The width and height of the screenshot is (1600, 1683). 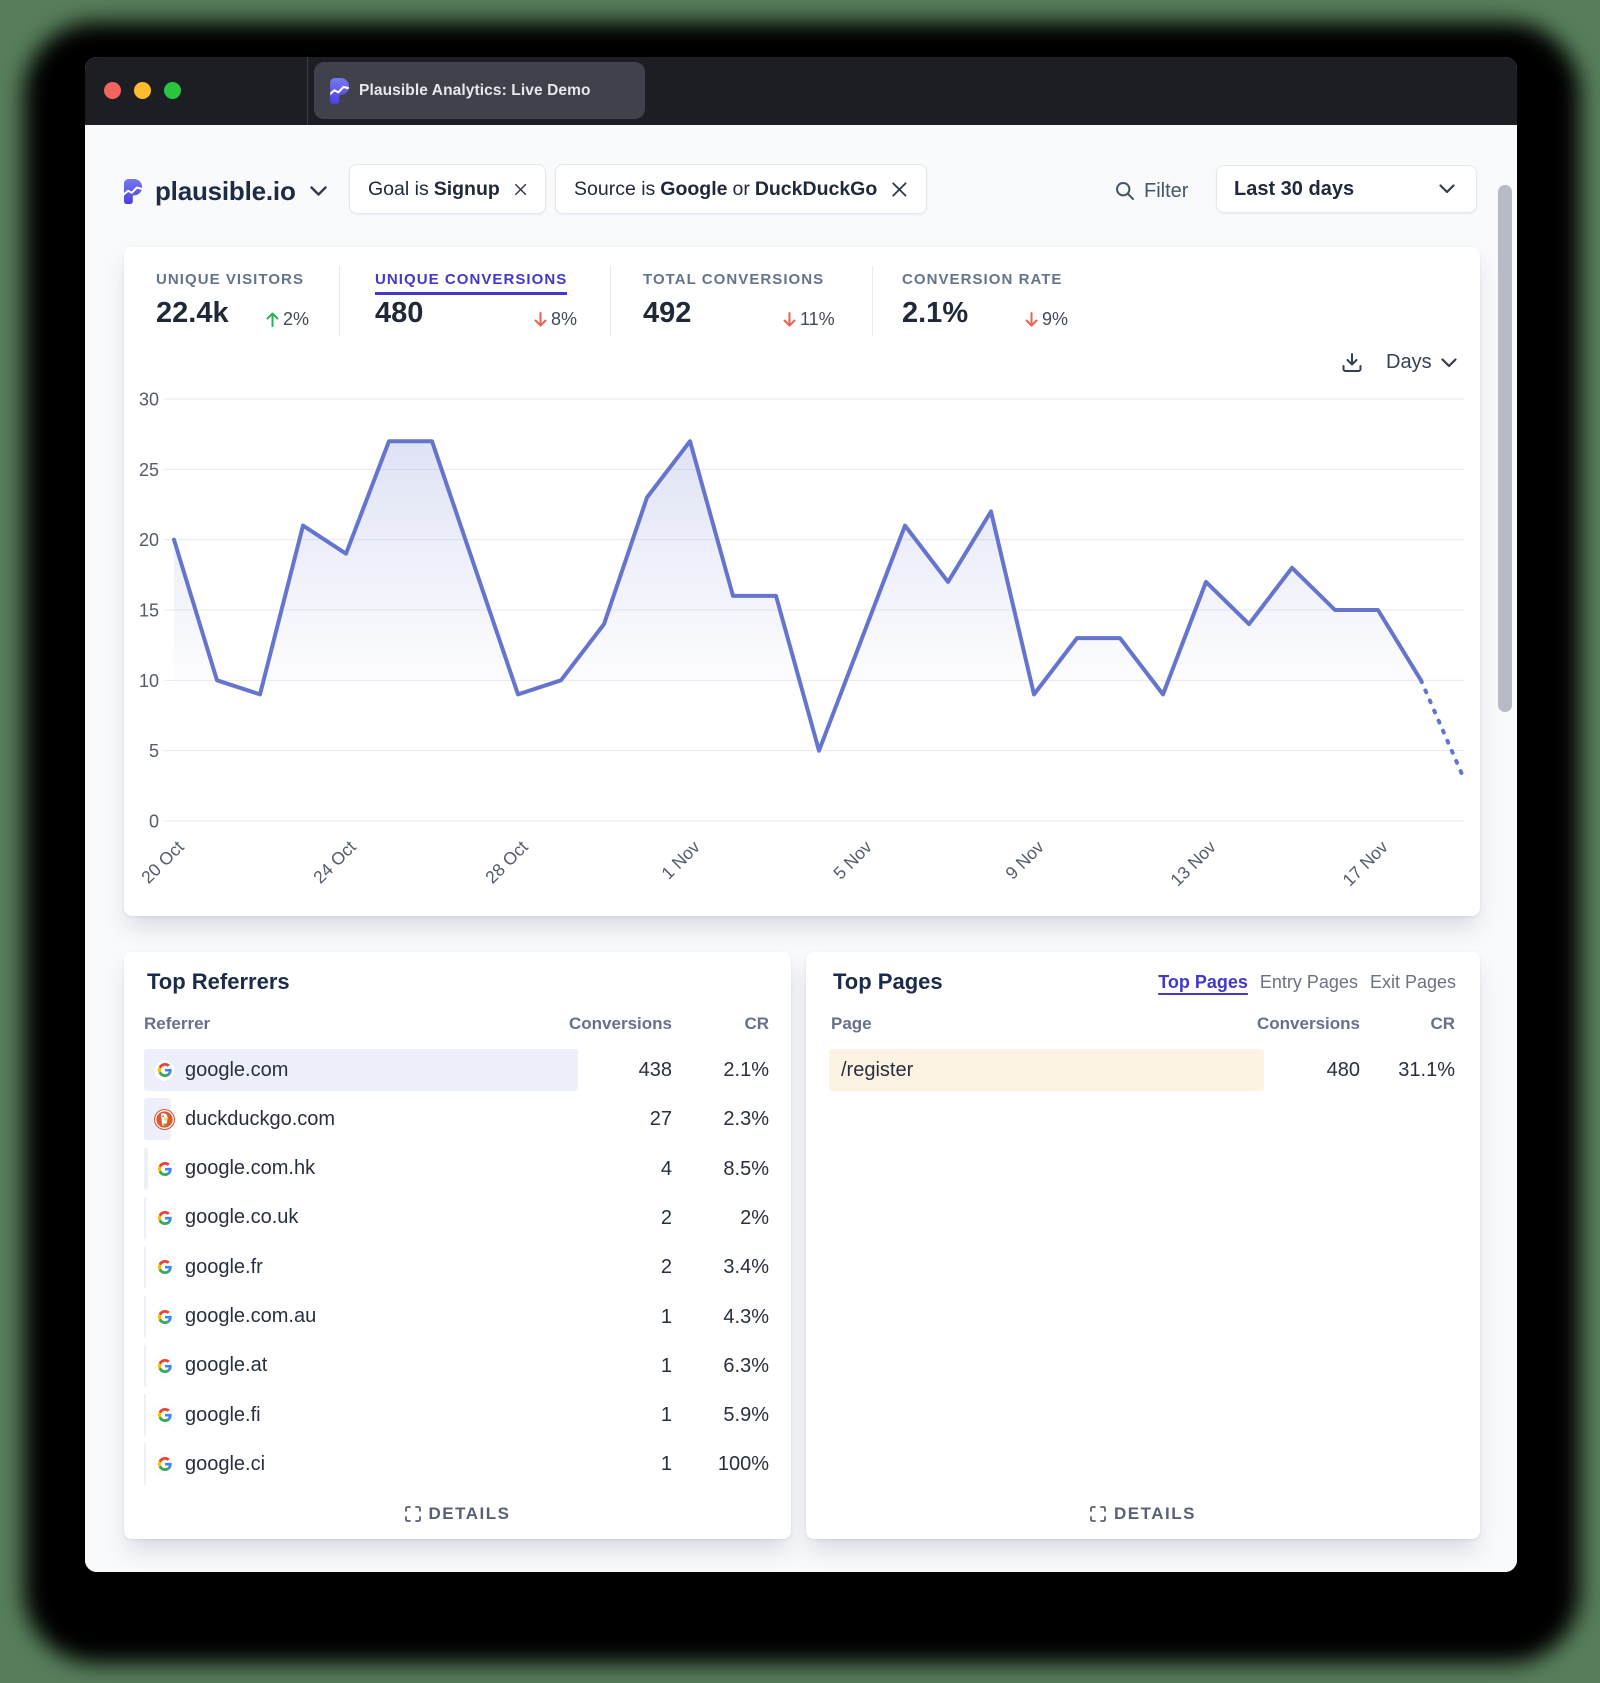 I want to click on svg-text: 5, so click(x=154, y=751).